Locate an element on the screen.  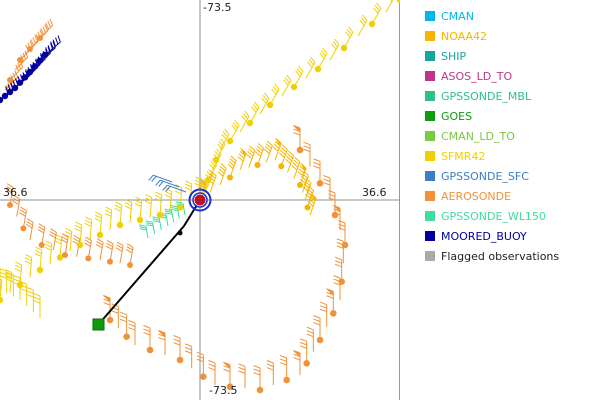
legend-item-sfmr42: SFMR42 is located at coordinates (510, 156).